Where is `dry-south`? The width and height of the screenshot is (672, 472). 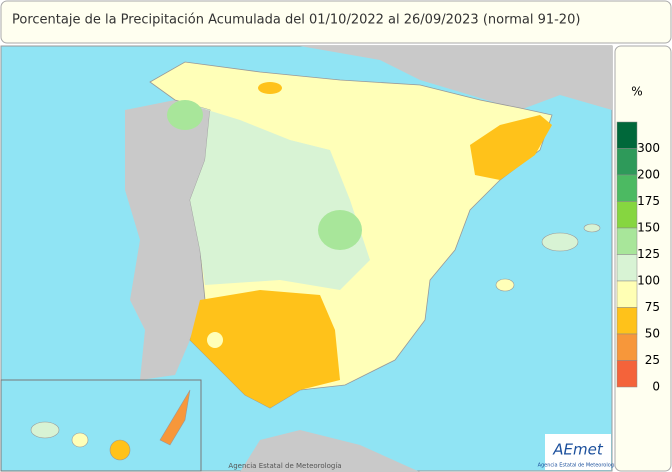 dry-south is located at coordinates (265, 349).